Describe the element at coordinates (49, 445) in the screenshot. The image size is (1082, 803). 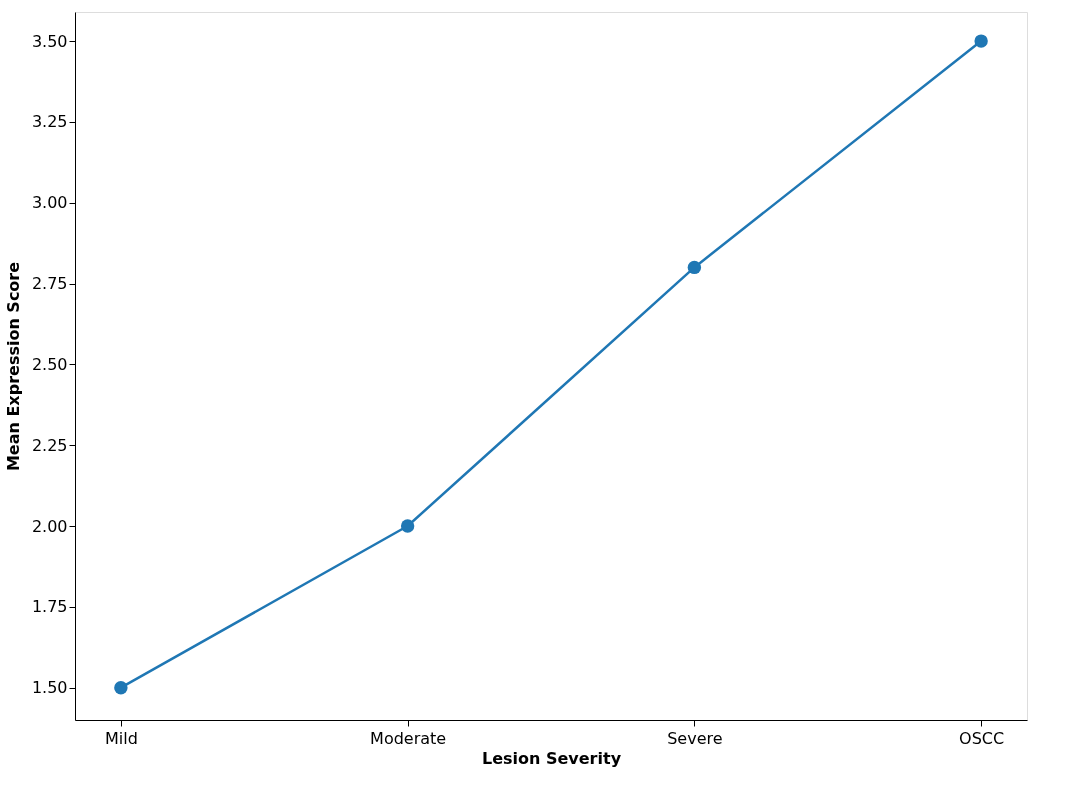
I see `y-tick-label: 2.25` at that location.